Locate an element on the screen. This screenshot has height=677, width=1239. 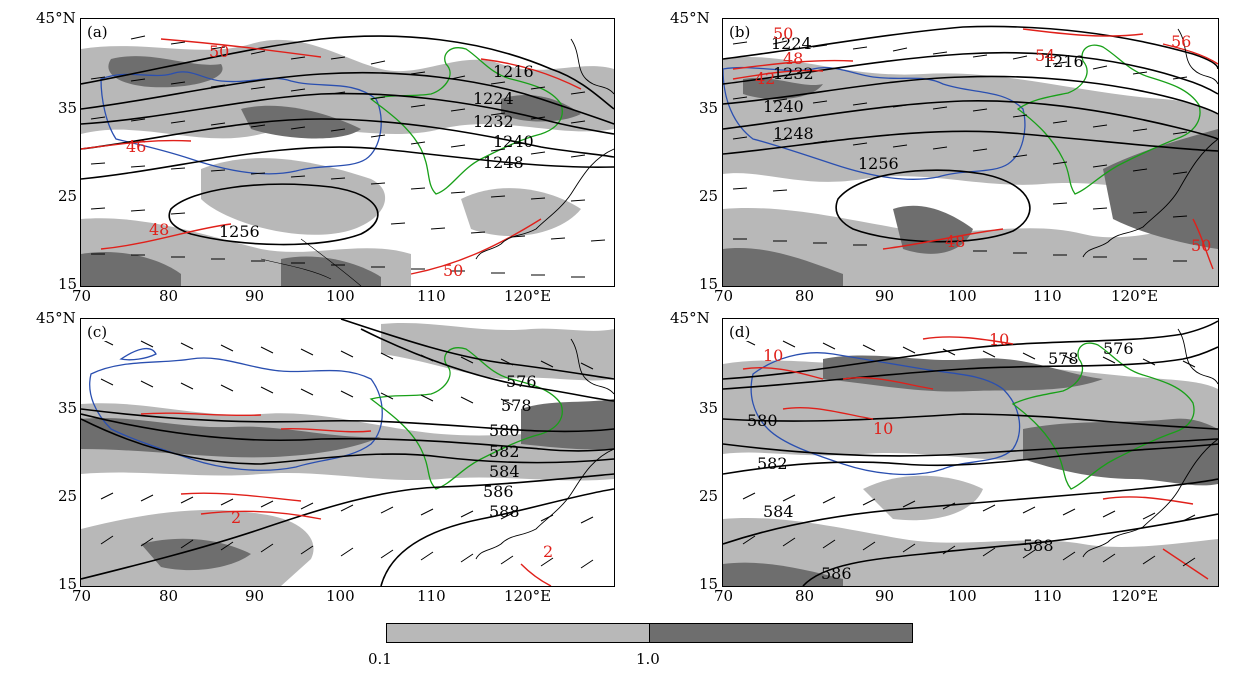
geopotential-contours is located at coordinates (347, 140).